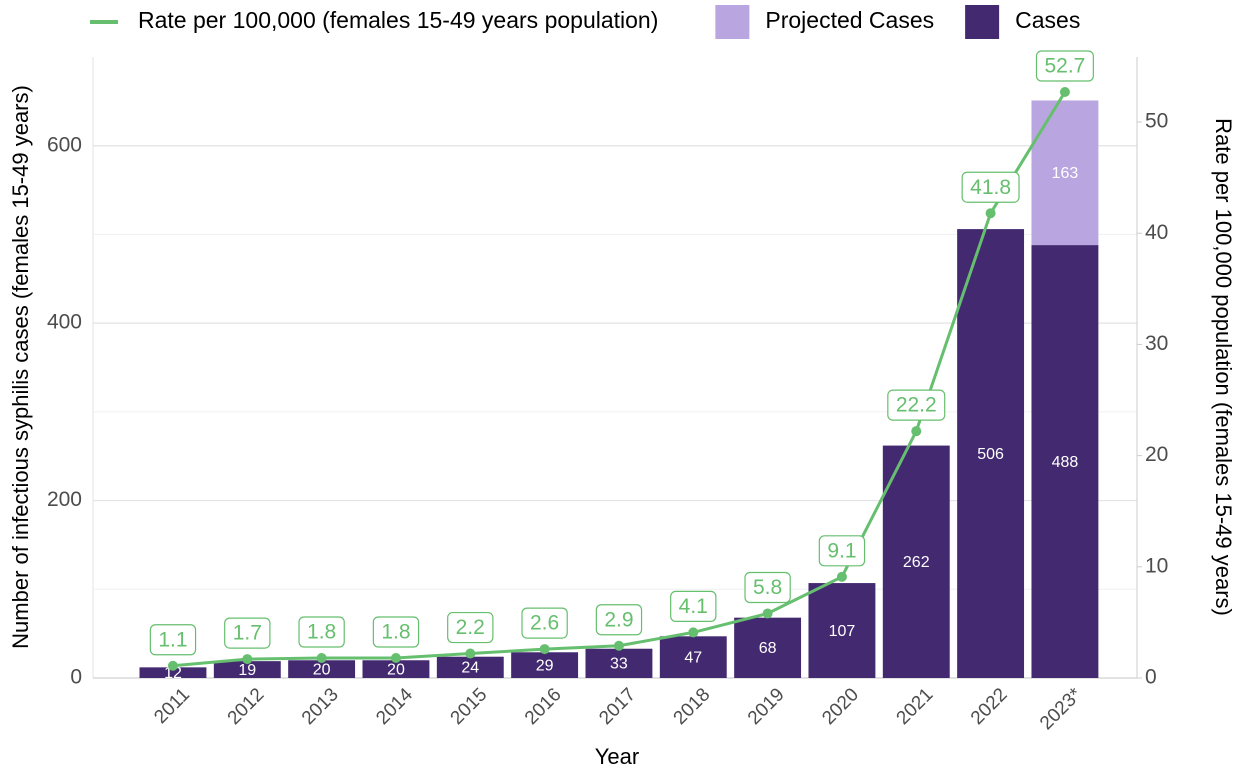 The width and height of the screenshot is (1242, 771). What do you see at coordinates (840, 706) in the screenshot?
I see `x-tick-label: 2020` at bounding box center [840, 706].